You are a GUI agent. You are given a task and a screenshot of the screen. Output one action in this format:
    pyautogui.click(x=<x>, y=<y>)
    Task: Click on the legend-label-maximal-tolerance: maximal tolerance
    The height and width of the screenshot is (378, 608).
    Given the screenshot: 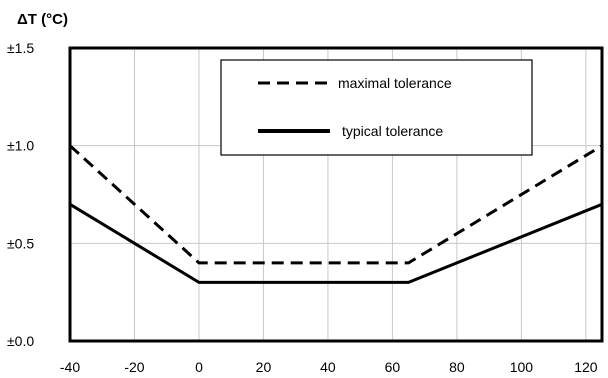 What is the action you would take?
    pyautogui.click(x=395, y=83)
    